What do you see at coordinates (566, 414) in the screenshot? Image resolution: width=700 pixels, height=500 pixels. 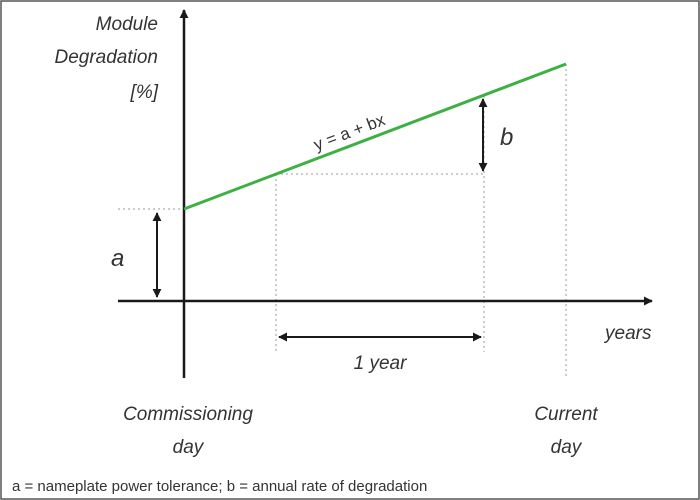 I see `end-label-line-1: Current` at bounding box center [566, 414].